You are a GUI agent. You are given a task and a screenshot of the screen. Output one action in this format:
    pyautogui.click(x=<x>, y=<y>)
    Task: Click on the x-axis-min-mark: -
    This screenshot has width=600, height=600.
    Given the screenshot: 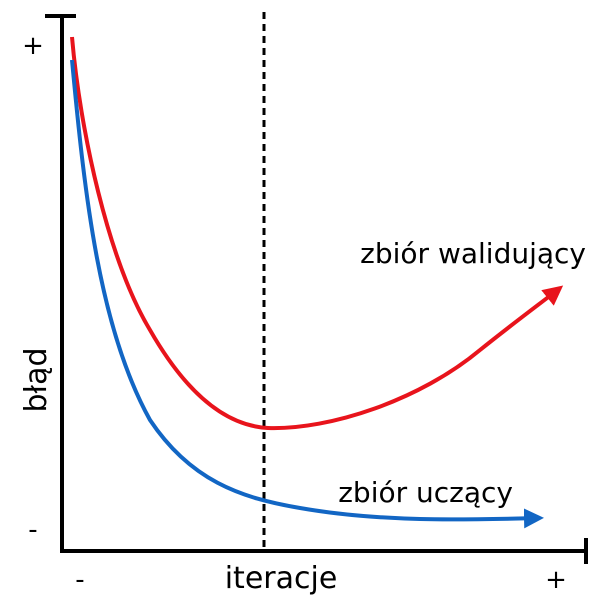 What is the action you would take?
    pyautogui.click(x=79, y=580)
    